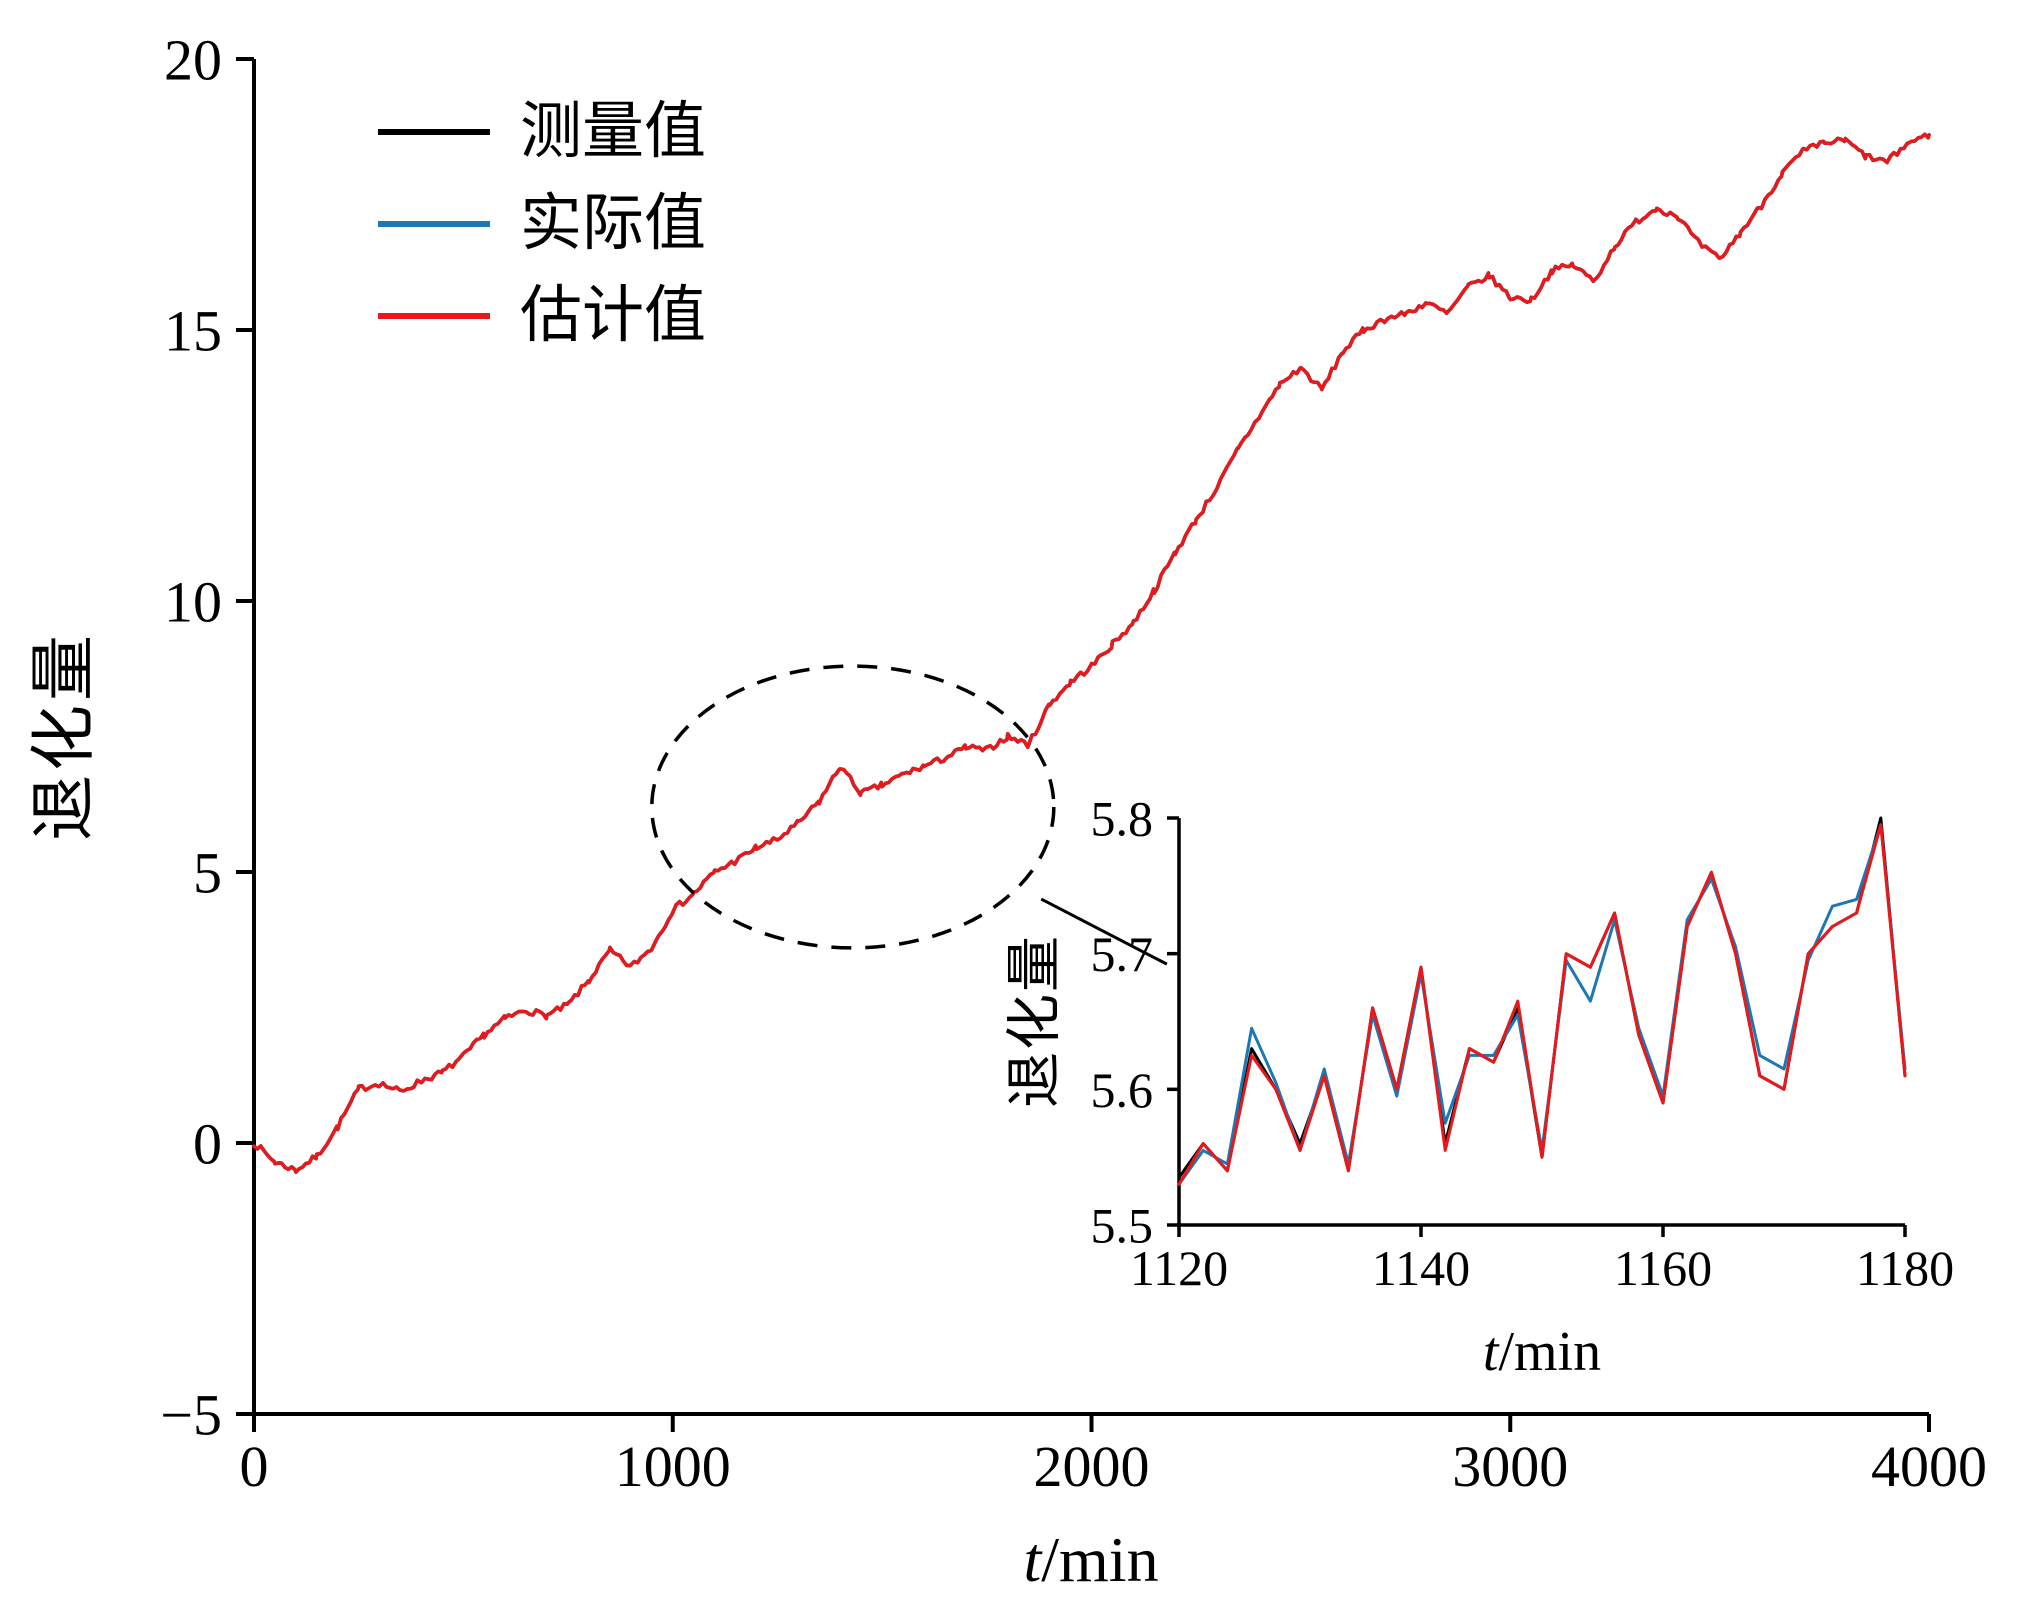  I want to click on legend-label-estimated: 估计值, so click(613, 316).